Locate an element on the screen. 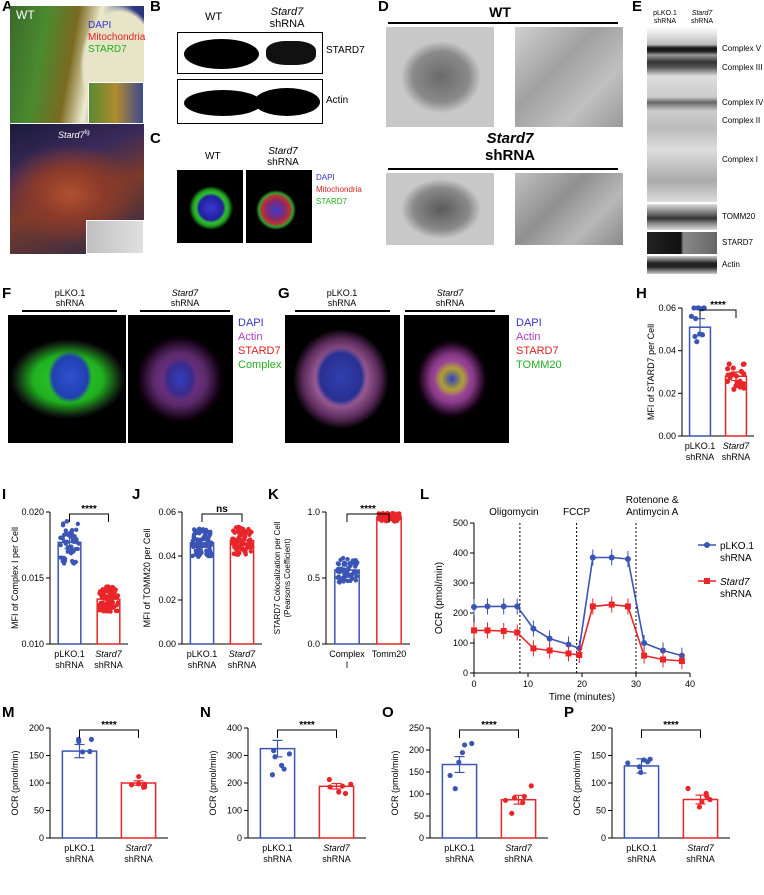 The image size is (764, 895). bar-g-stard7 is located at coordinates (450, 311).